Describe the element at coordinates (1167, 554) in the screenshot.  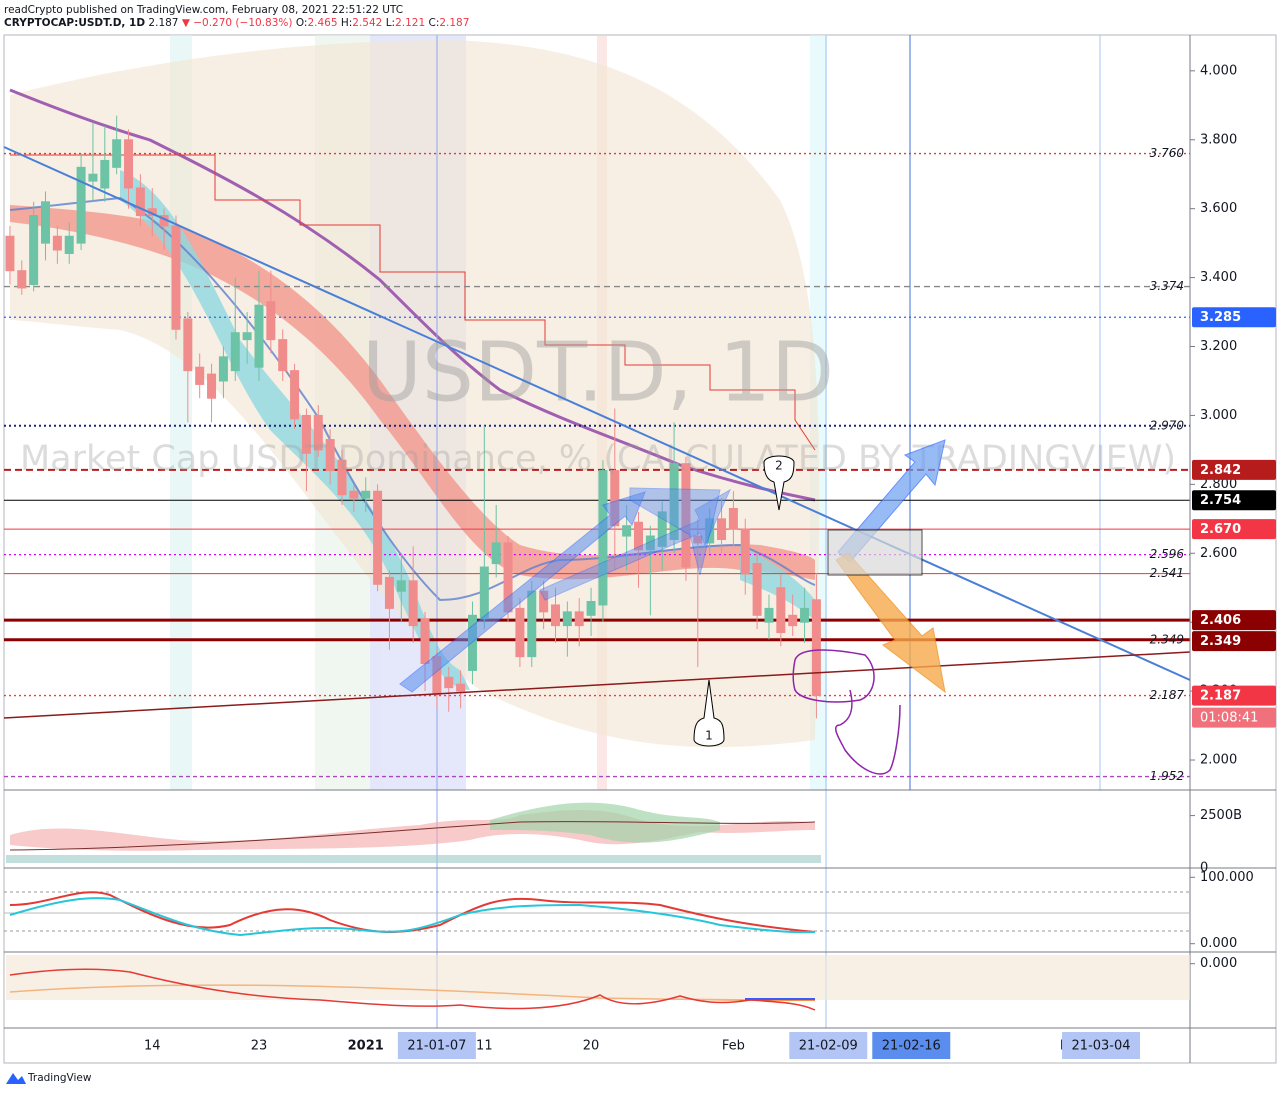
I see `level-label: 2.596` at that location.